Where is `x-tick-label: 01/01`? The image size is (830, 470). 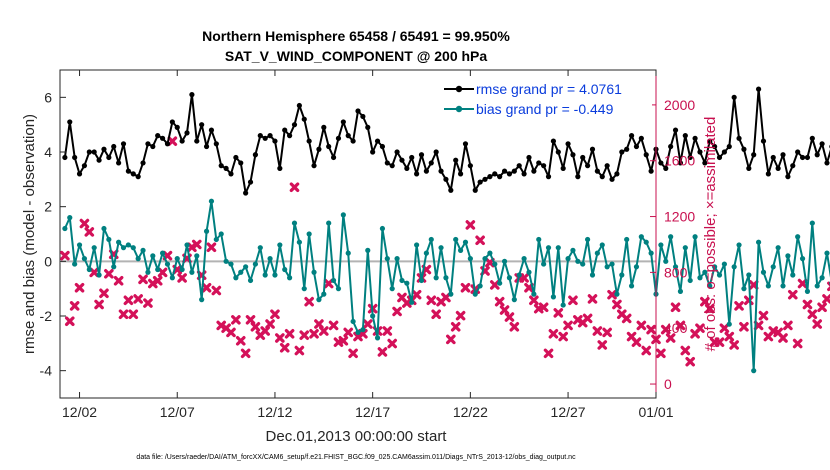 x-tick-label: 01/01 is located at coordinates (655, 412).